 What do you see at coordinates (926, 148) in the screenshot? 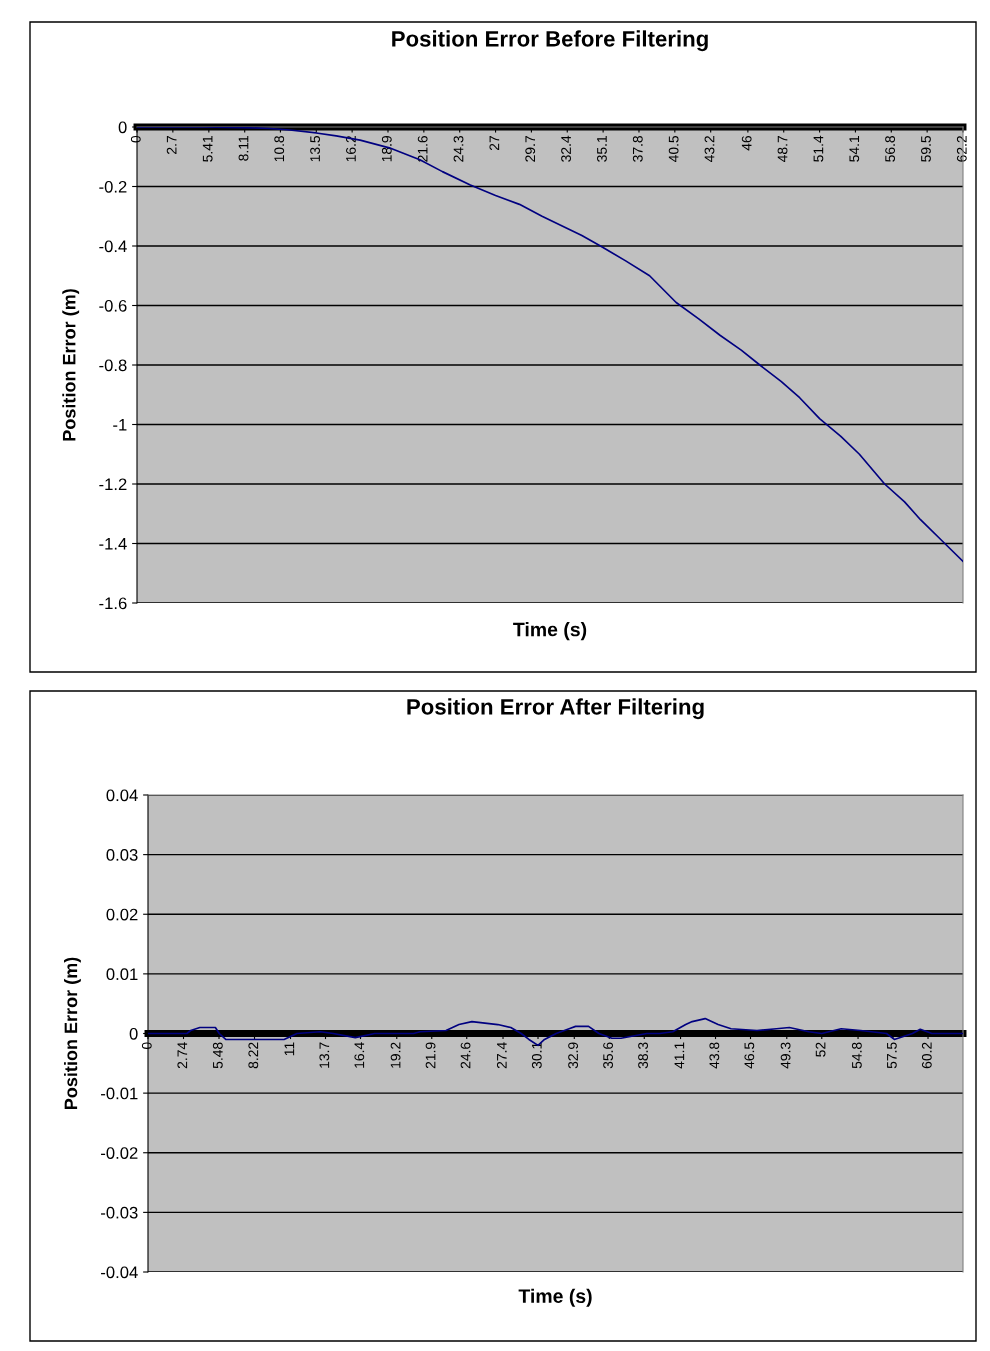
I see `x-tick-label: 59.5` at bounding box center [926, 148].